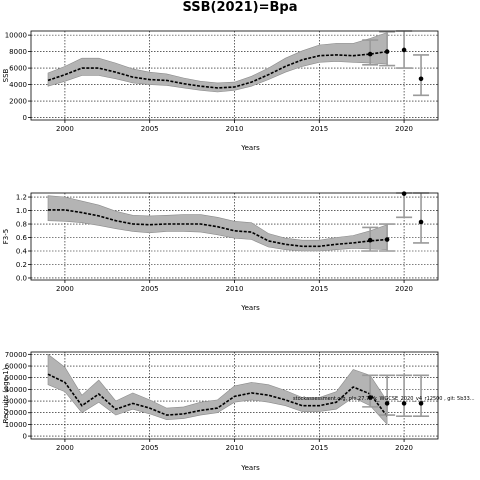 The image size is (480, 480). Describe the element at coordinates (16, 378) in the screenshot. I see `y-tick-label: 50000` at that location.